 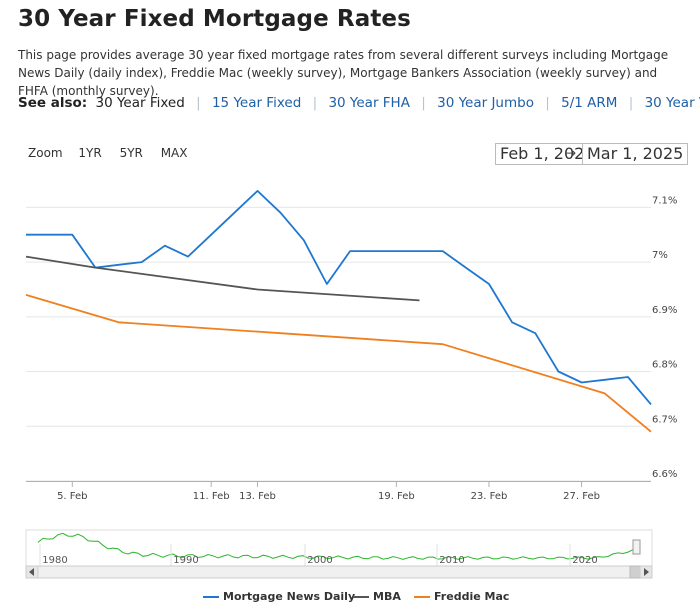 What do you see at coordinates (664, 200) in the screenshot?
I see `y-tick-label: 7.1%` at bounding box center [664, 200].